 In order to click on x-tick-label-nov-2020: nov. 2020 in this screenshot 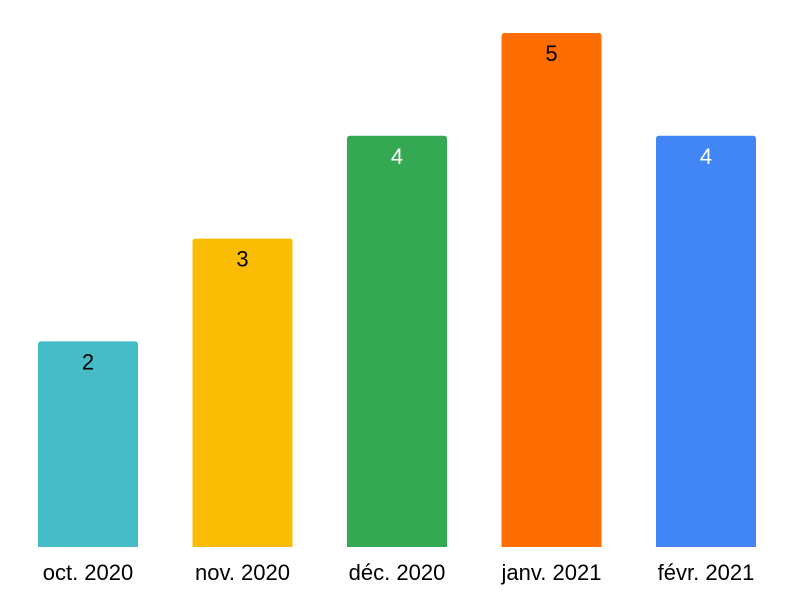, I will do `click(242, 572)`.